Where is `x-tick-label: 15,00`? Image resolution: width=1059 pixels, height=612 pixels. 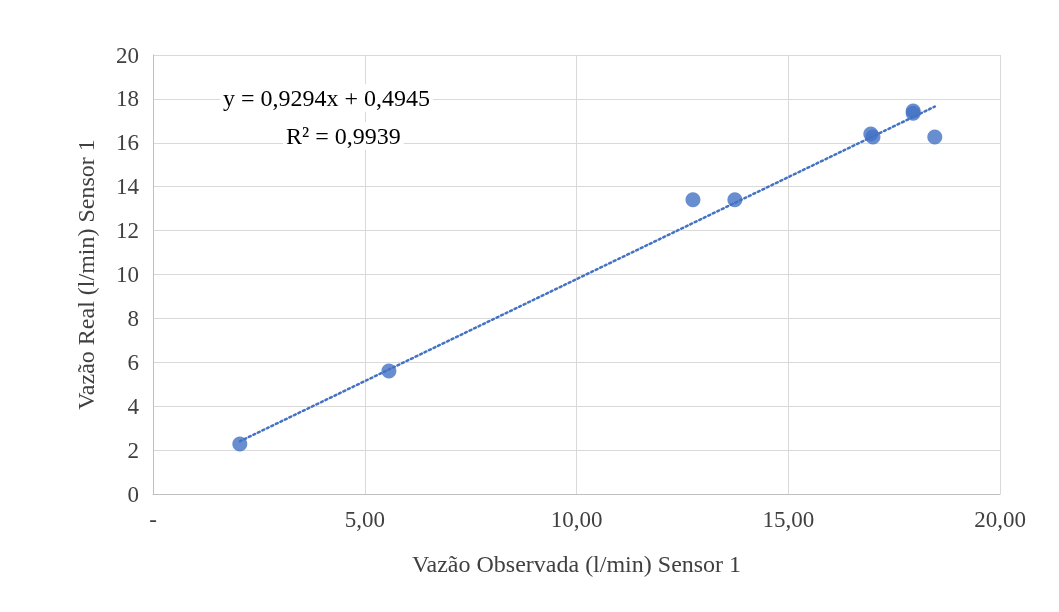 x-tick-label: 15,00 is located at coordinates (788, 519).